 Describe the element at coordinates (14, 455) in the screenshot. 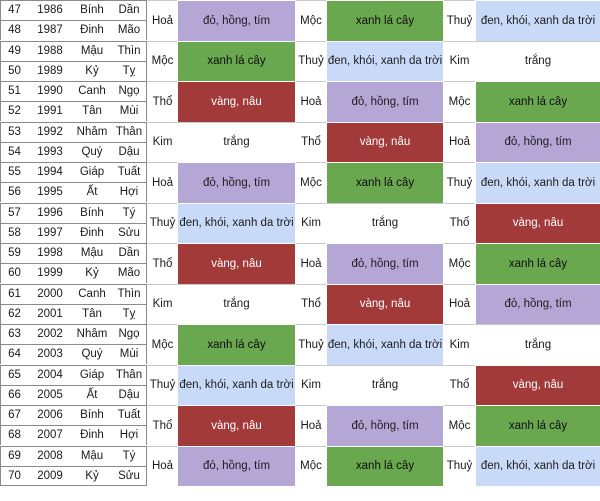

I see `row-number: 69` at that location.